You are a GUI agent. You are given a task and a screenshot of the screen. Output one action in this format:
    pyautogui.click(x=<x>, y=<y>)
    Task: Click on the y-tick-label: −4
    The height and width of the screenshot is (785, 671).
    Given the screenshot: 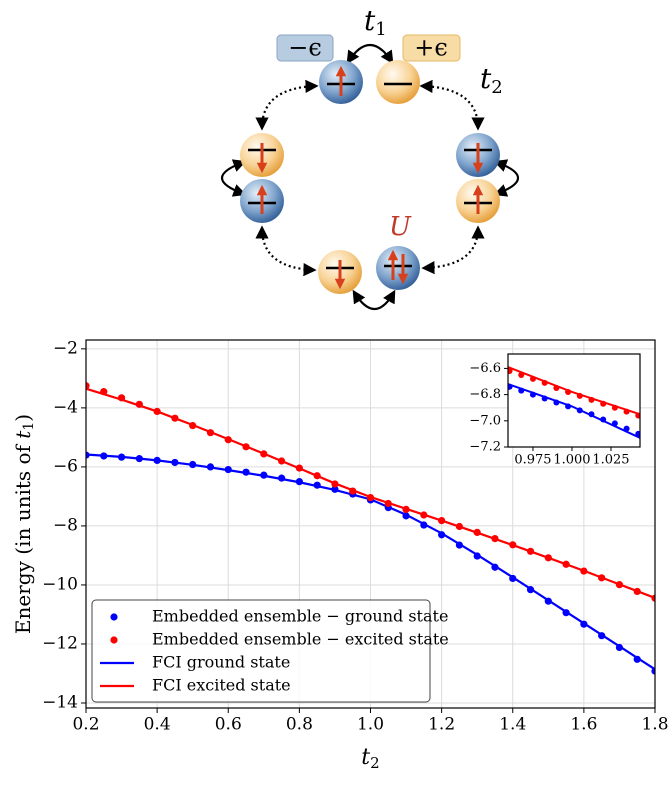 What is the action you would take?
    pyautogui.click(x=65, y=407)
    